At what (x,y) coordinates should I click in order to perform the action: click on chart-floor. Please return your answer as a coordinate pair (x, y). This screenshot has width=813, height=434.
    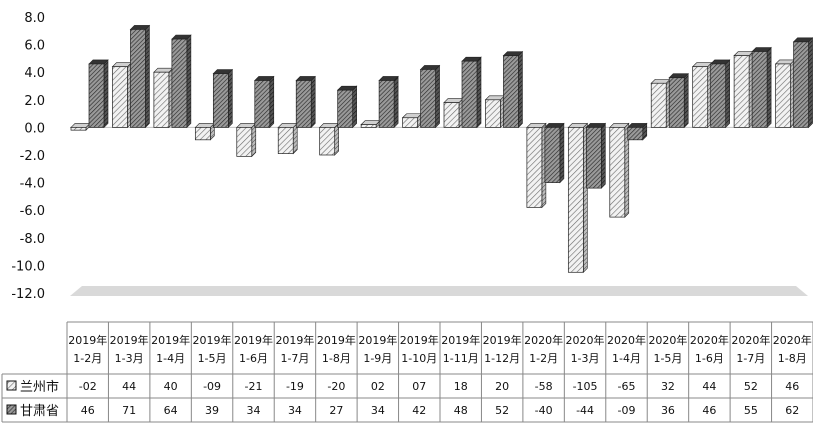
    Looking at the image, I should click on (439, 291).